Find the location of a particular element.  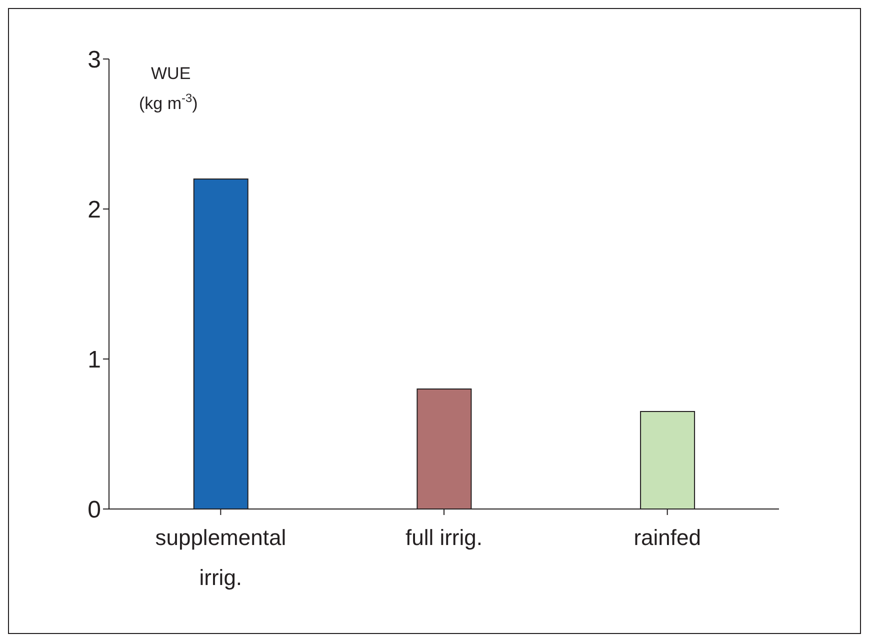

x-tick-label: full irrig. is located at coordinates (444, 537).